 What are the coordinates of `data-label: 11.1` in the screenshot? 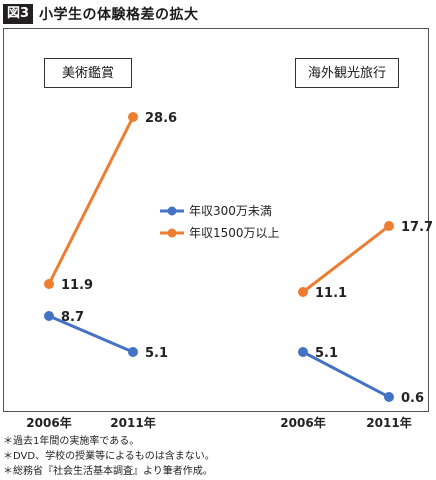 It's located at (331, 293).